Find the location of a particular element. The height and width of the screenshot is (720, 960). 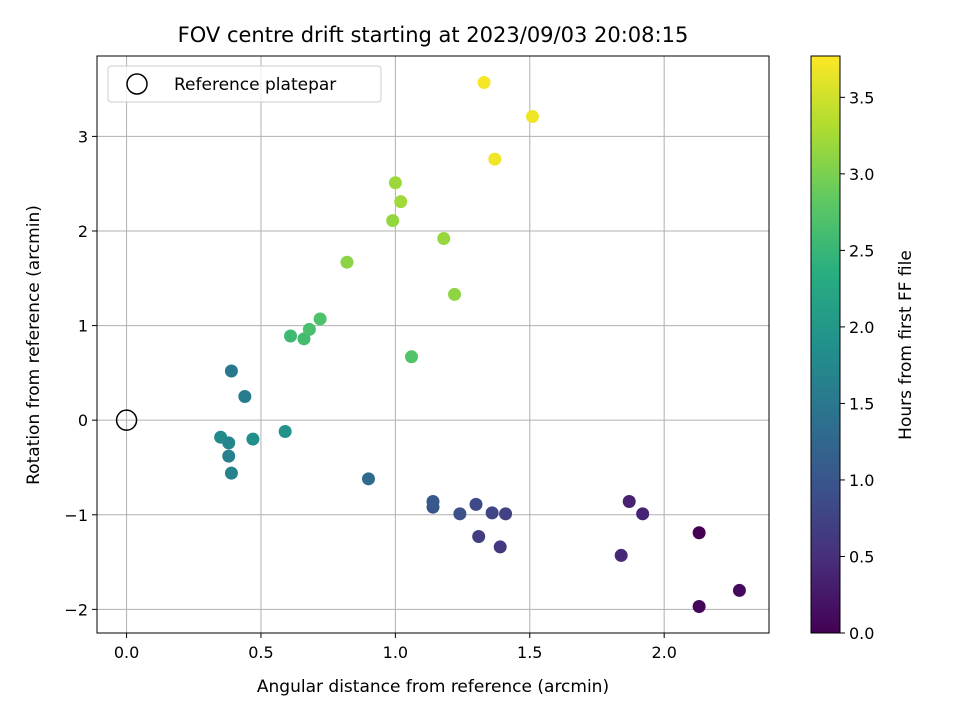

colorbar-tick-label: 3.5 is located at coordinates (861, 97).